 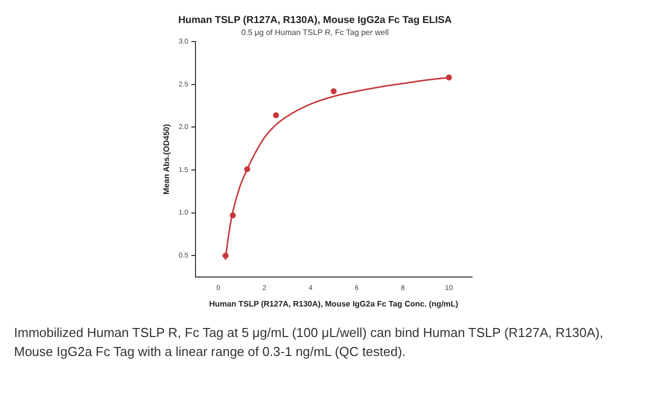 What do you see at coordinates (315, 20) in the screenshot?
I see `chart-title: Human TSLP (R127A, R130A), Mouse IgG2a Fc Tag ELISA` at bounding box center [315, 20].